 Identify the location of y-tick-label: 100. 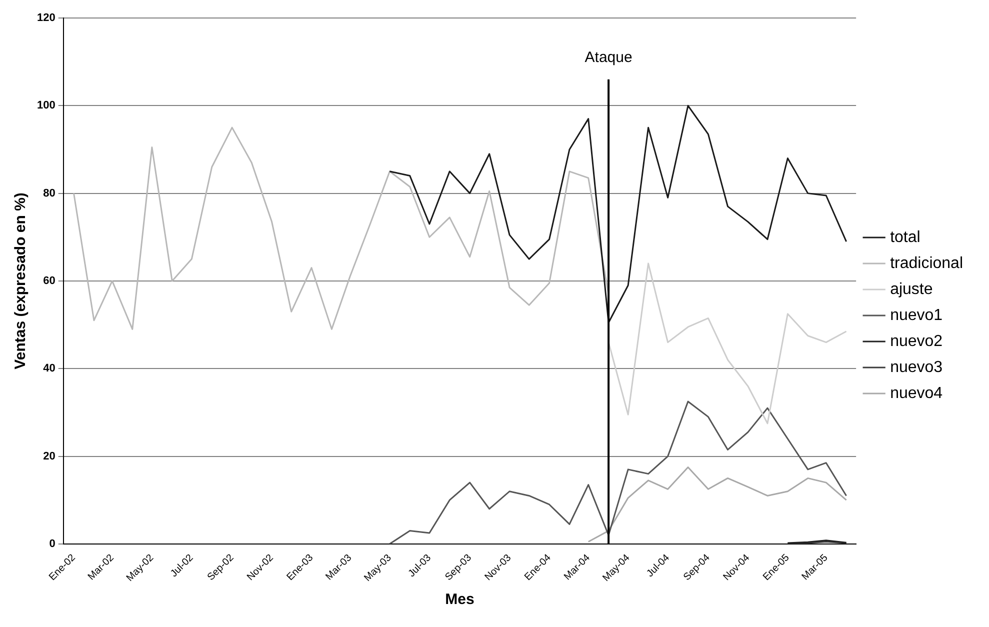
(46, 106).